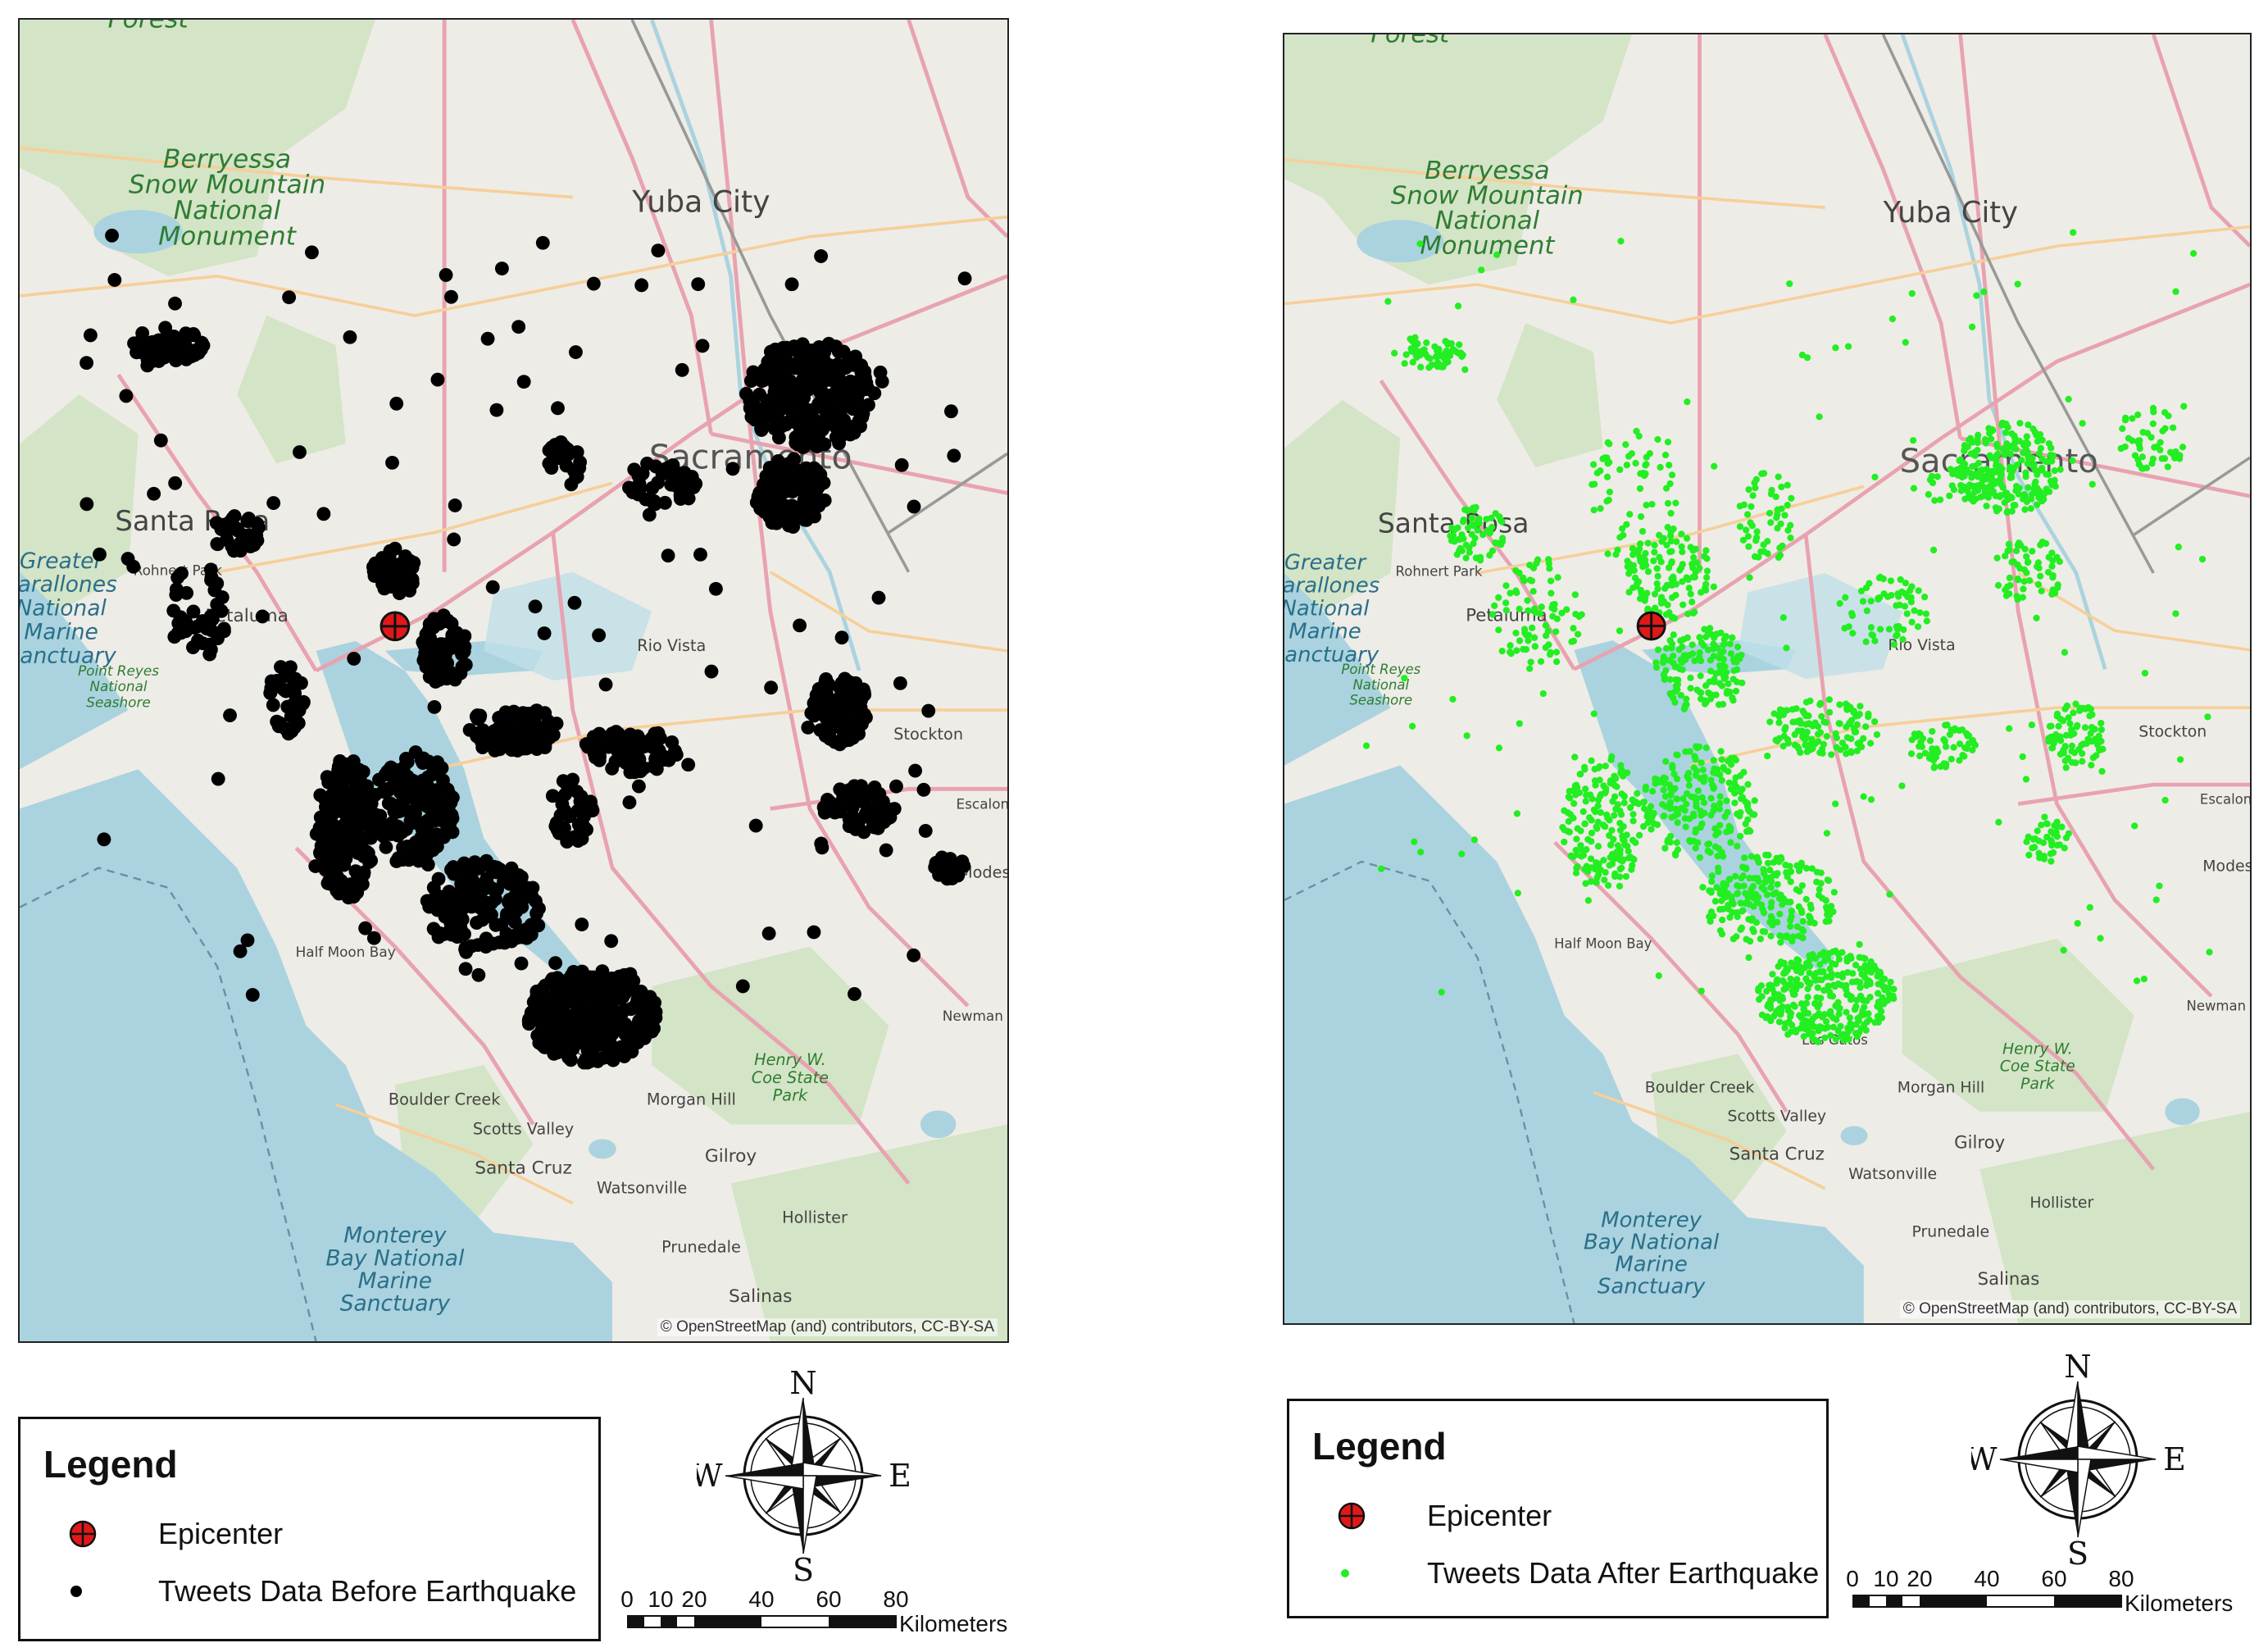 The height and width of the screenshot is (1652, 2268). I want to click on map-place-label: Monument, so click(1487, 246).